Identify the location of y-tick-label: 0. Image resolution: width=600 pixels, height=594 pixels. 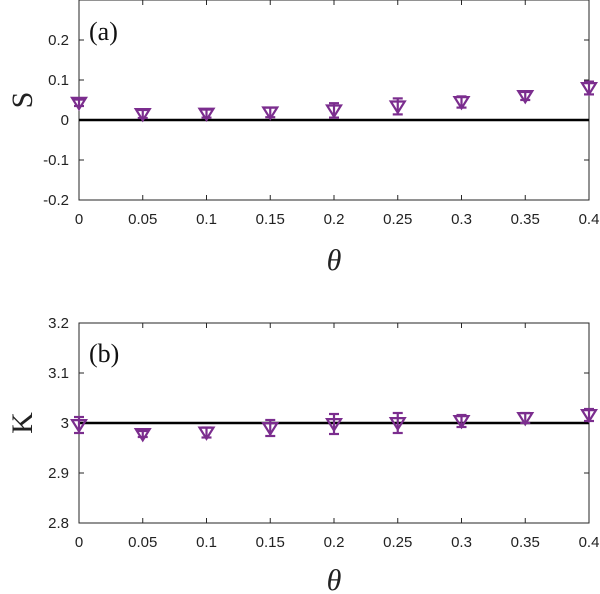
(65, 120).